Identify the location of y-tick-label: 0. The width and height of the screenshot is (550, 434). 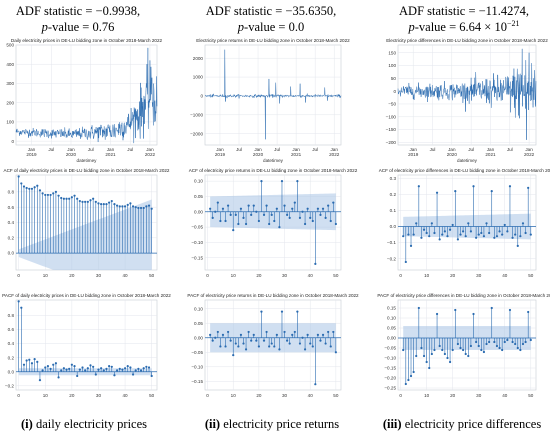
(394, 91).